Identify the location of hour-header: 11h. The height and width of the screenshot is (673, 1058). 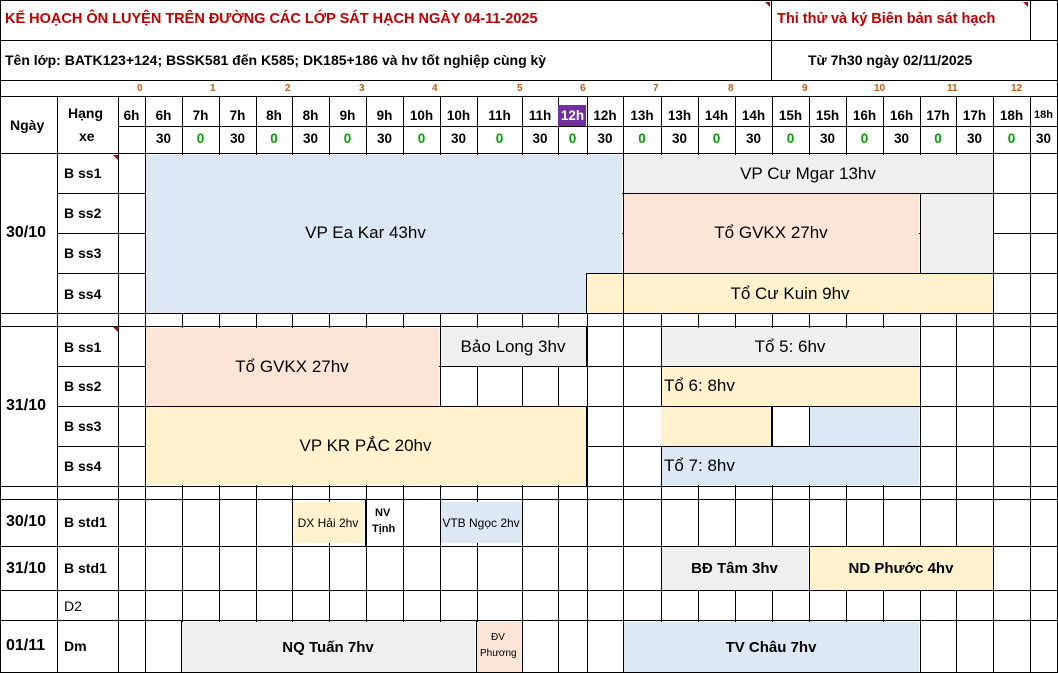
(540, 115).